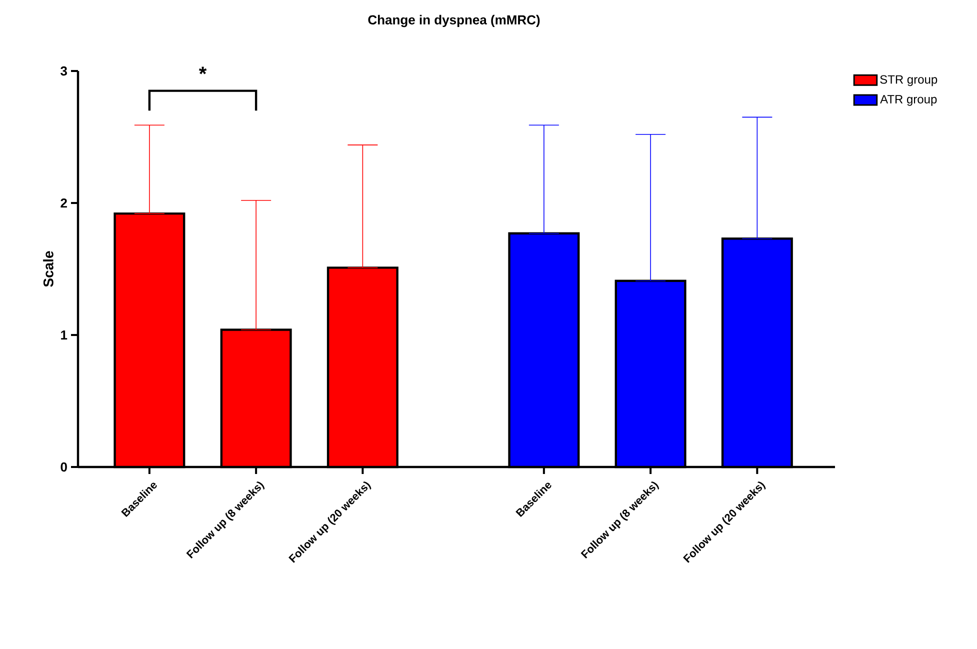 This screenshot has width=977, height=649. What do you see at coordinates (454, 21) in the screenshot?
I see `chart-title: Change in dyspnea (mMRC)` at bounding box center [454, 21].